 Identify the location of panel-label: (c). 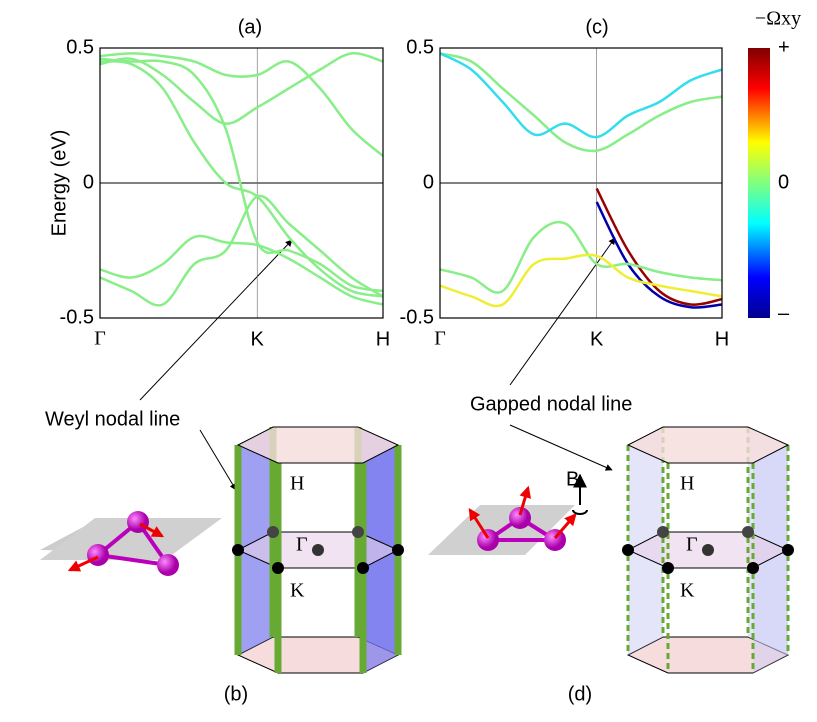
(596, 27).